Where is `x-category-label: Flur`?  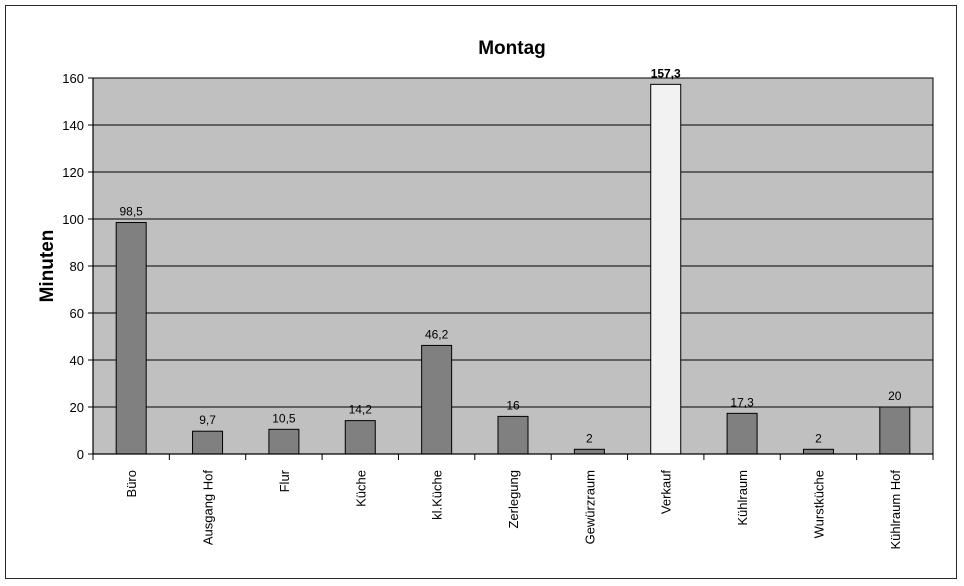
x-category-label: Flur is located at coordinates (284, 480).